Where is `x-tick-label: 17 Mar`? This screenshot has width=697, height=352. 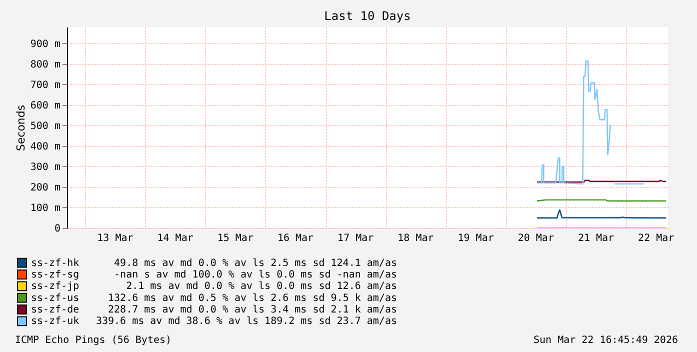
x-tick-label: 17 Mar is located at coordinates (356, 238).